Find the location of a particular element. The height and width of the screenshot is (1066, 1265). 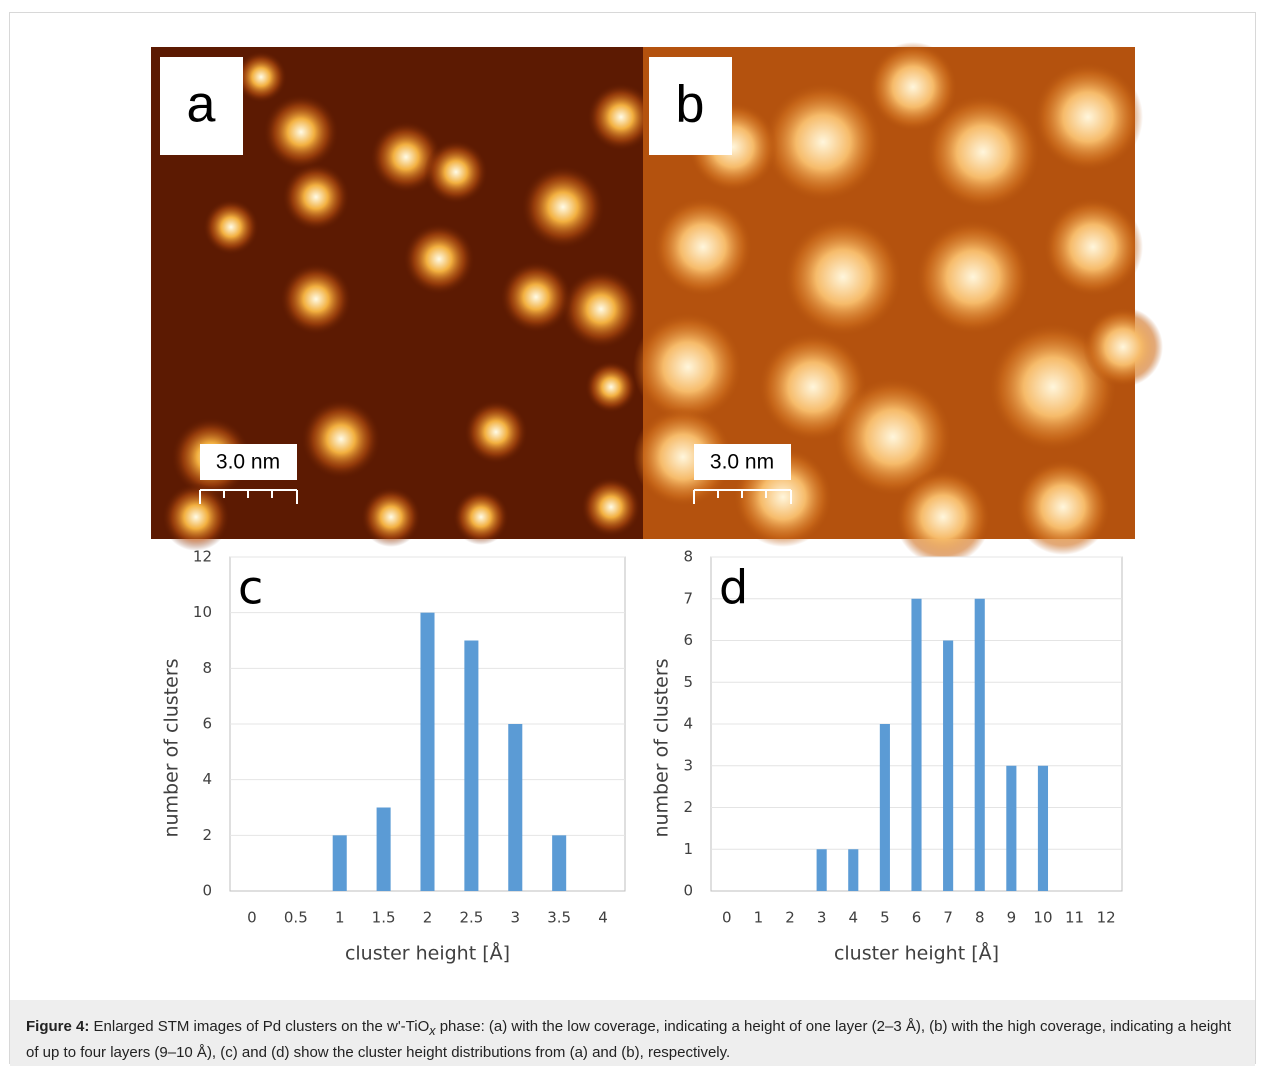

scale-bar-b: 3.0 nm is located at coordinates (742, 474).